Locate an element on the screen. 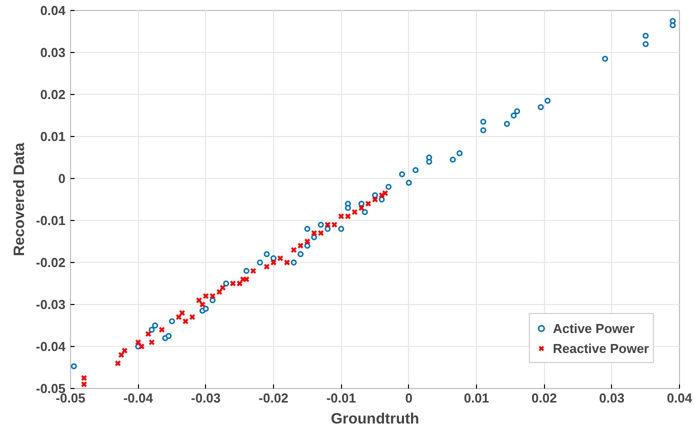 The width and height of the screenshot is (694, 430). y-tick-label: 0.04 is located at coordinates (53, 10).